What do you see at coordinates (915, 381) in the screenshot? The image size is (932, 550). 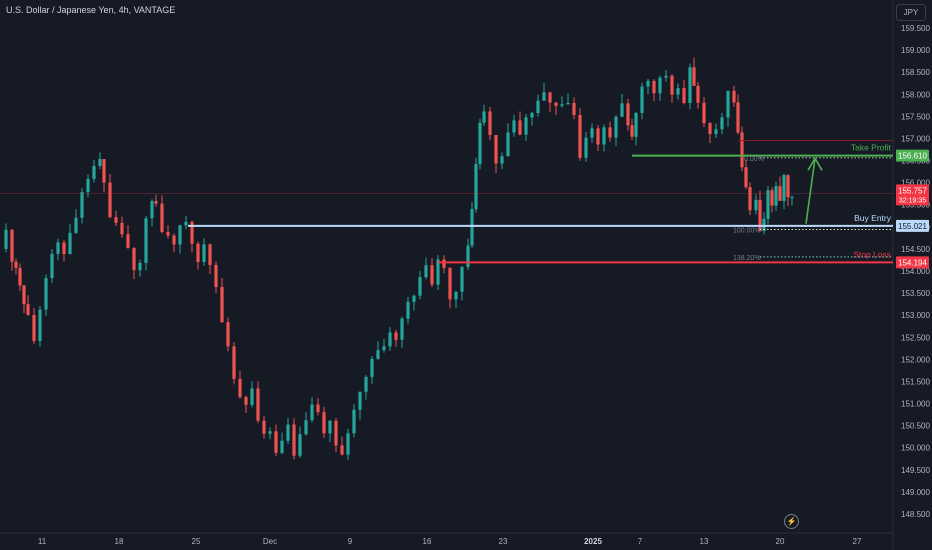 I see `y-tick-label: 151.500` at bounding box center [915, 381].